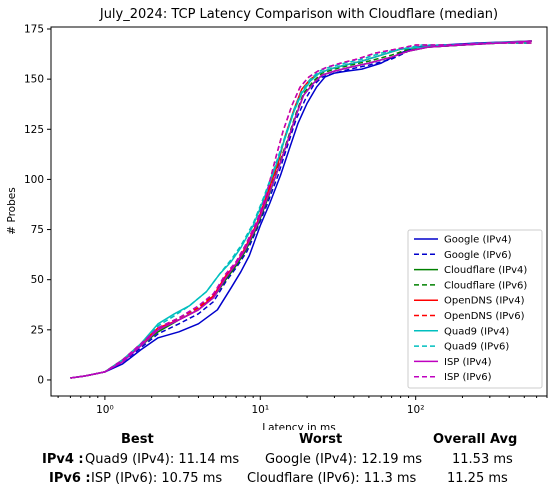 This screenshot has width=555, height=494. I want to click on ipv6-best: ISP (IPv6): 10.75 ms, so click(157, 478).